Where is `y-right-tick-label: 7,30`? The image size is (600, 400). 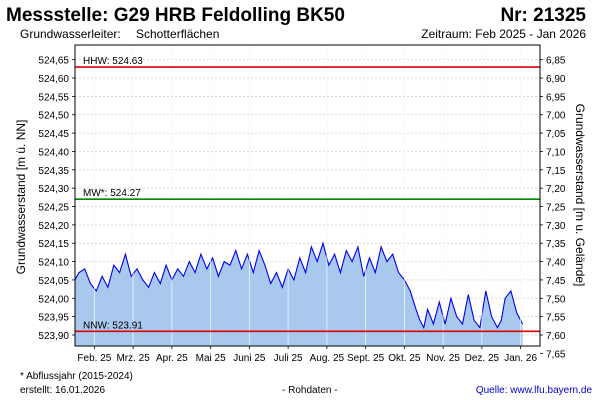
y-right-tick-label: 7,30 is located at coordinates (556, 226).